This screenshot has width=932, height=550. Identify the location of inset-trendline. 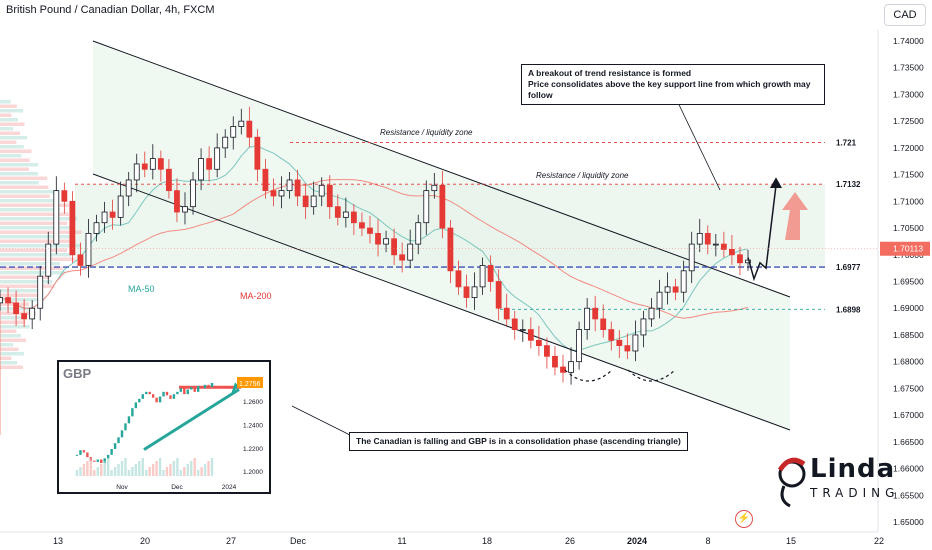
(191, 419).